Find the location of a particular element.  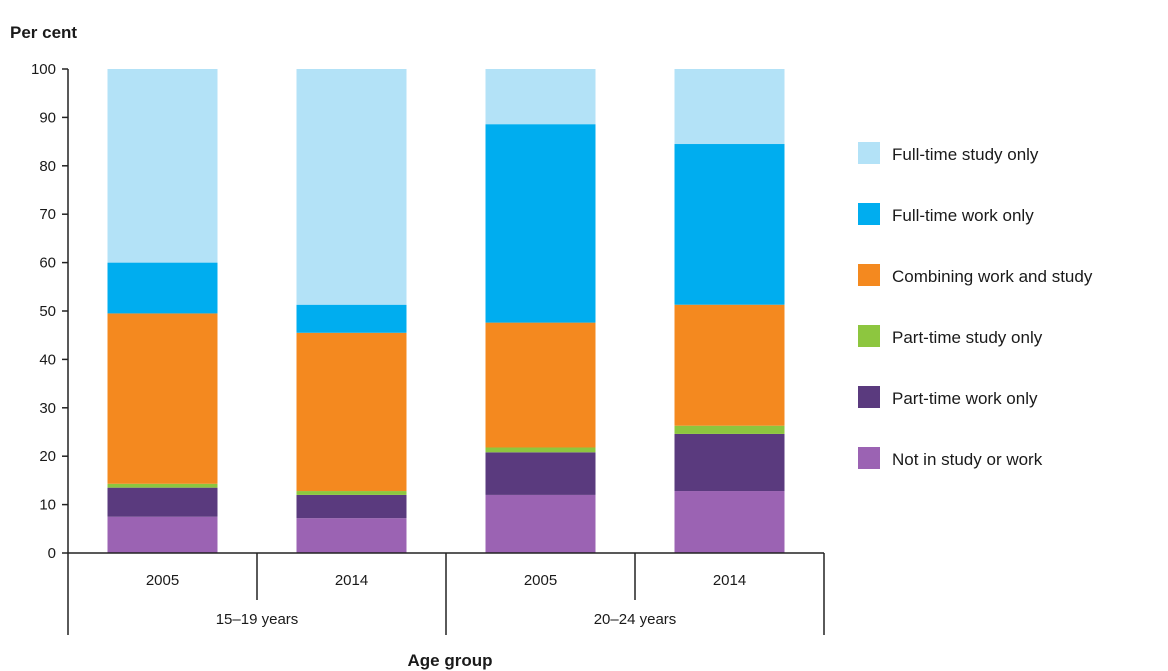

y-tick-label: 50 is located at coordinates (47, 311).